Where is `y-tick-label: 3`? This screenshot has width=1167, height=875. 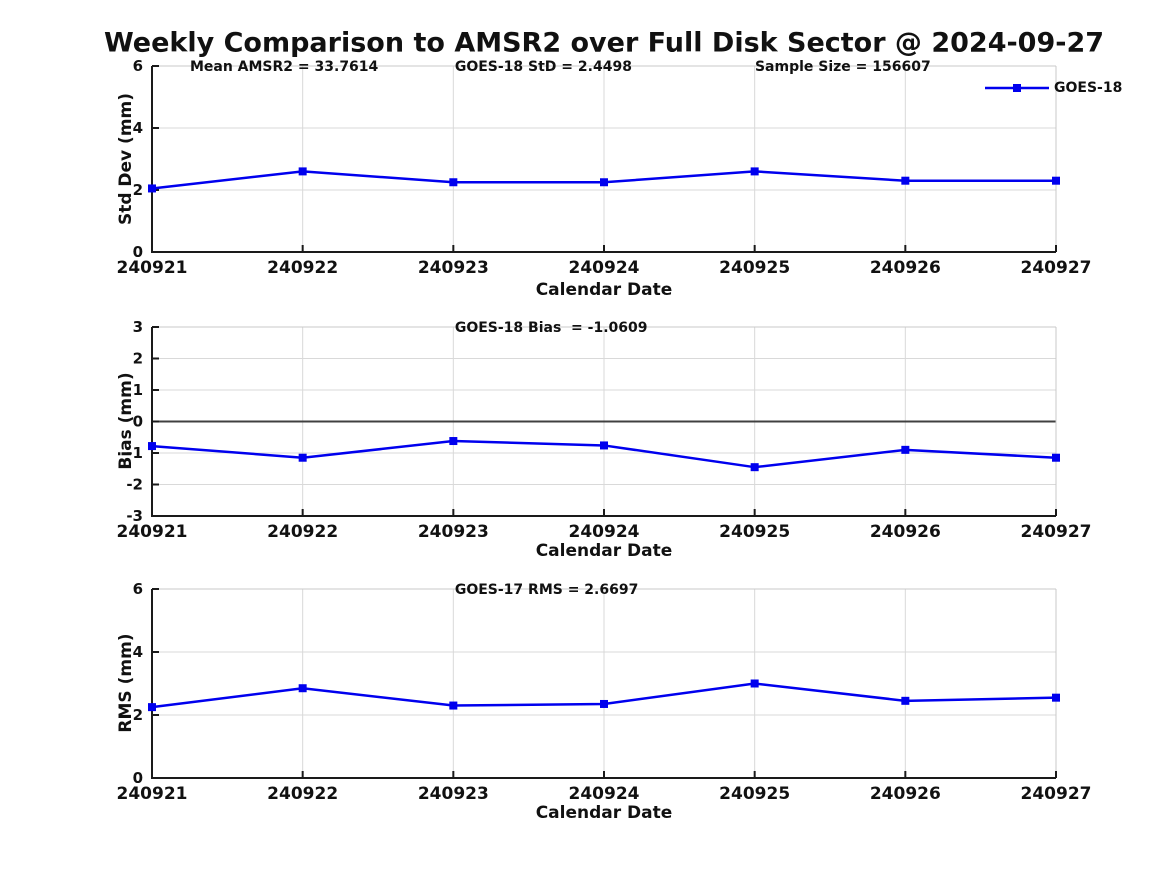
y-tick-label: 3 is located at coordinates (138, 327).